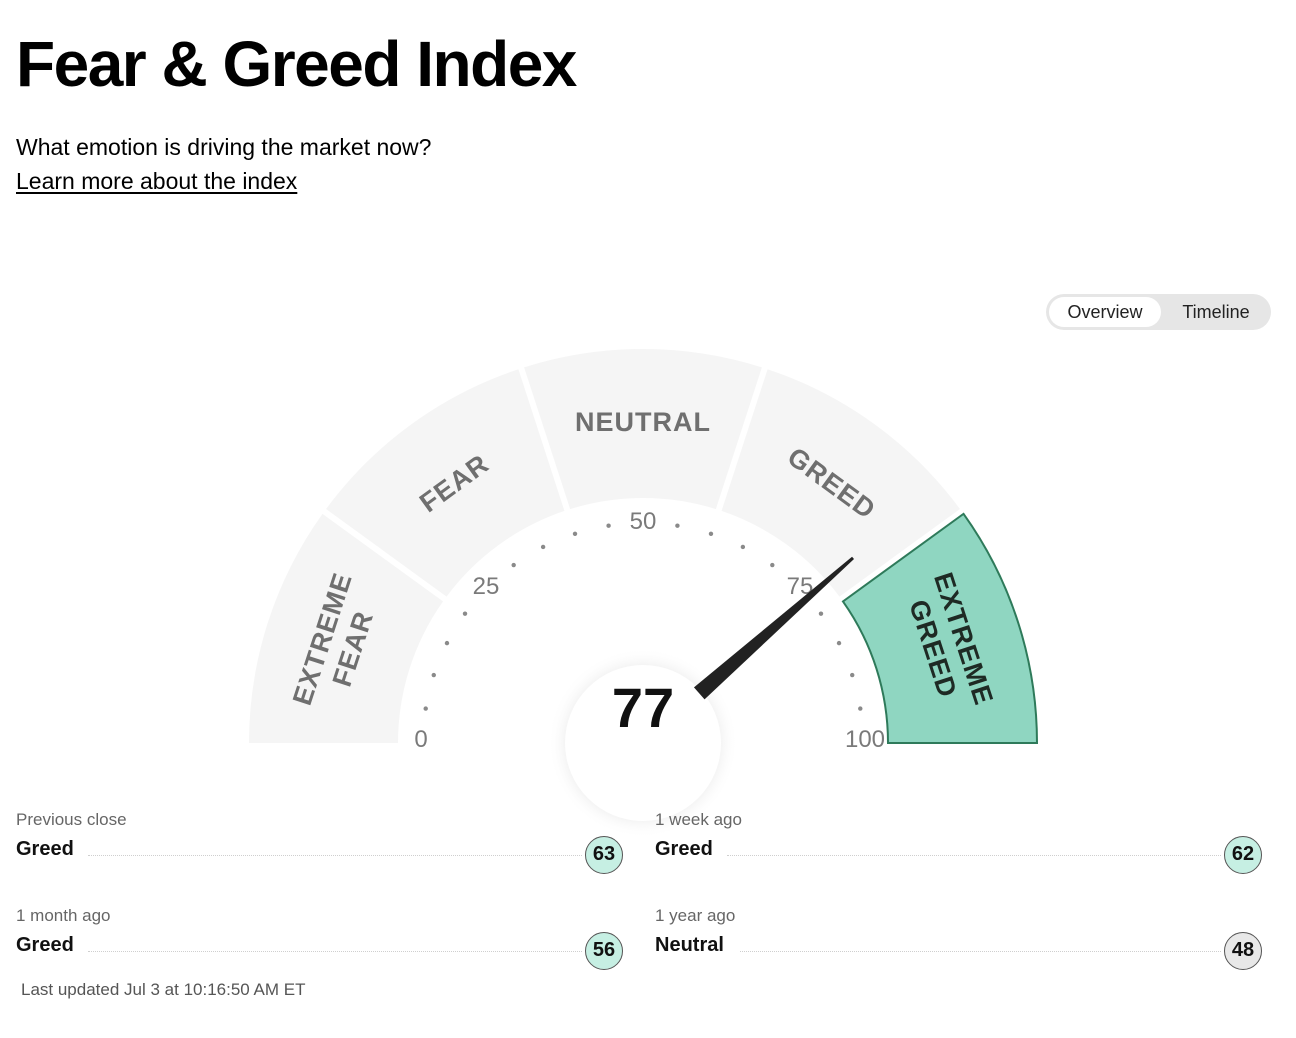 Image resolution: width=1296 pixels, height=1038 pixels. What do you see at coordinates (45, 945) in the screenshot?
I see `month-ago-rating: Greed` at bounding box center [45, 945].